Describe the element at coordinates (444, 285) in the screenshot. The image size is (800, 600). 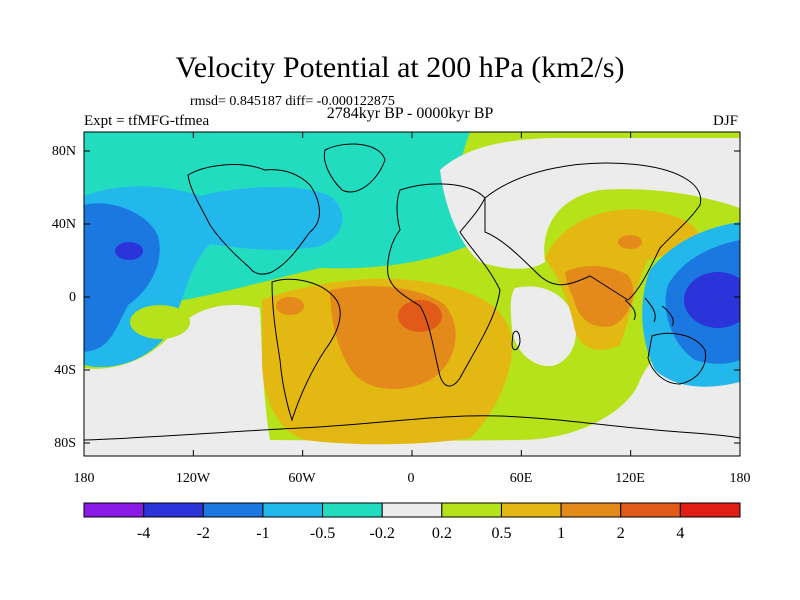
I see `coast-europe-africa` at that location.